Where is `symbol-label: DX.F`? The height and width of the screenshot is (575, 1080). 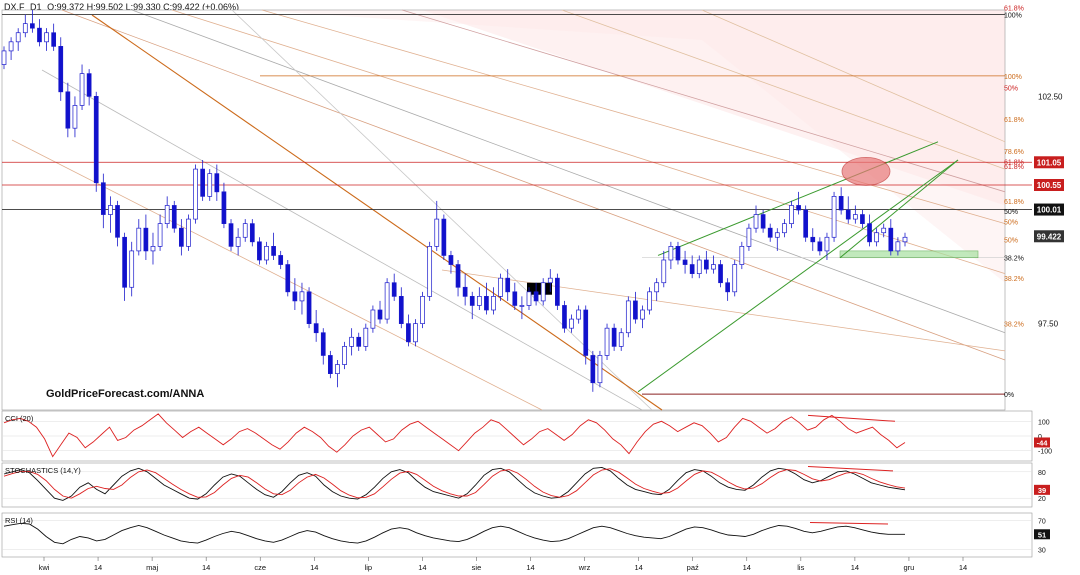 symbol-label: DX.F is located at coordinates (14, 7).